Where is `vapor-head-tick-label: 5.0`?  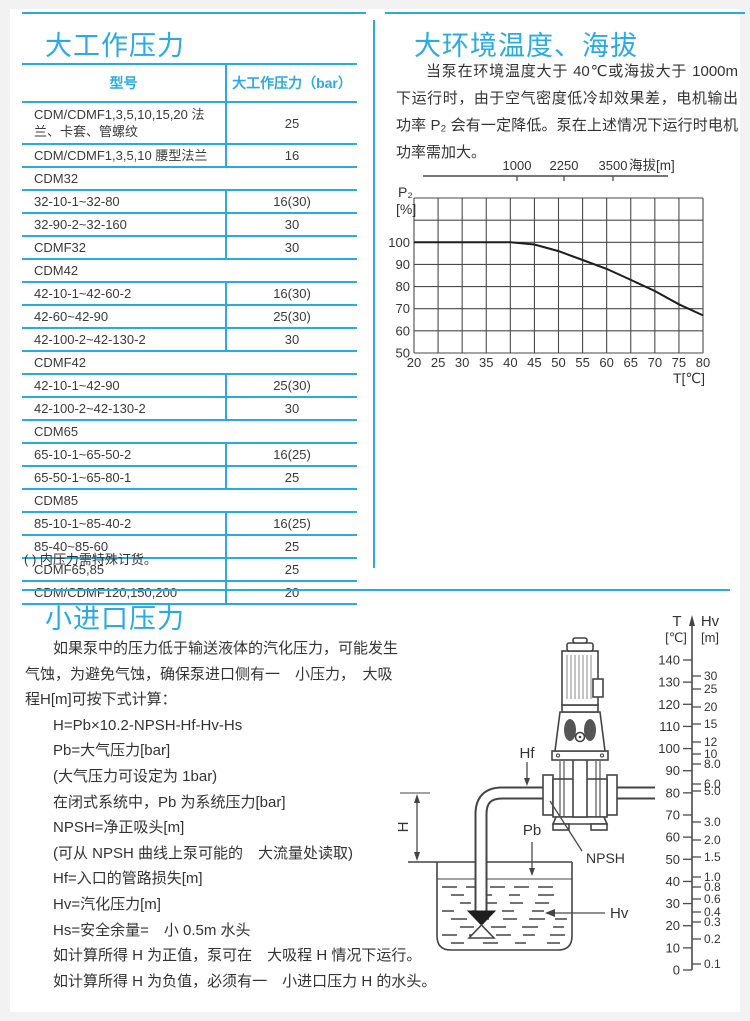 vapor-head-tick-label: 5.0 is located at coordinates (712, 791).